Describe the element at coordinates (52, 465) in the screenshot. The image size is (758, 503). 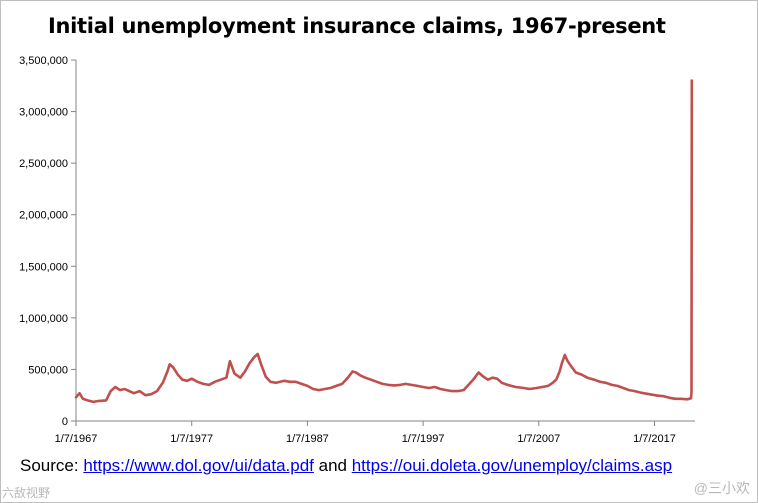
I see `source-prefix: Source:` at that location.